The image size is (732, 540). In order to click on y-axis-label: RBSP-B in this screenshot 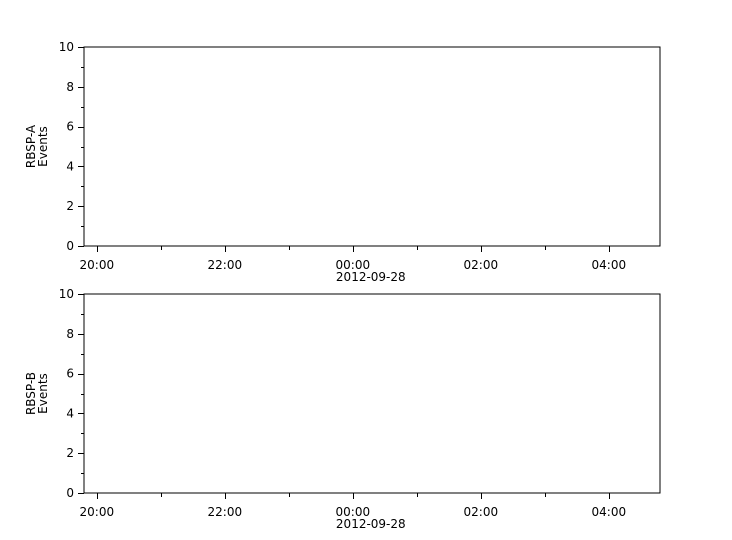, I will do `click(31, 393)`.